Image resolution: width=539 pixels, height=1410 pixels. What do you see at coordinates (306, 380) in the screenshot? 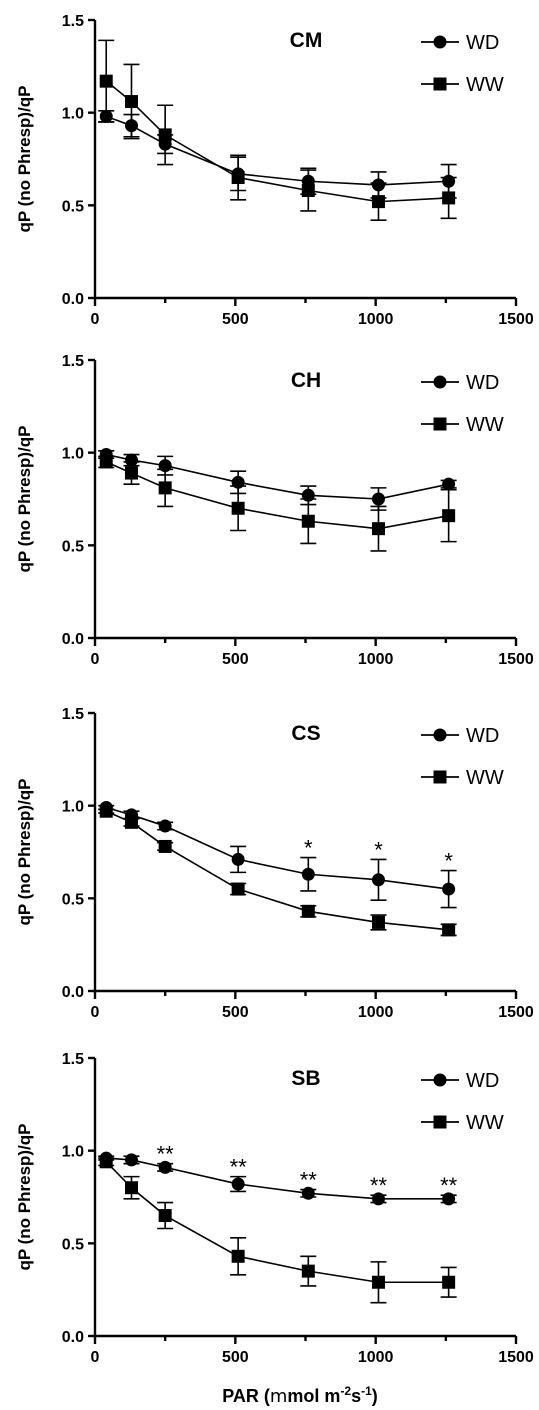
I see `chart-title: CH` at bounding box center [306, 380].